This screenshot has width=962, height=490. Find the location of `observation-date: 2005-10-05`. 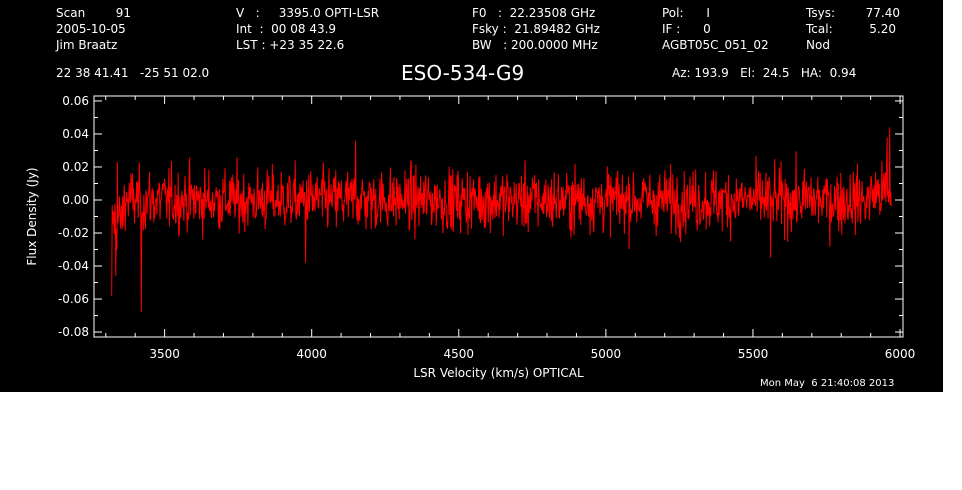

observation-date: 2005-10-05 is located at coordinates (91, 29).